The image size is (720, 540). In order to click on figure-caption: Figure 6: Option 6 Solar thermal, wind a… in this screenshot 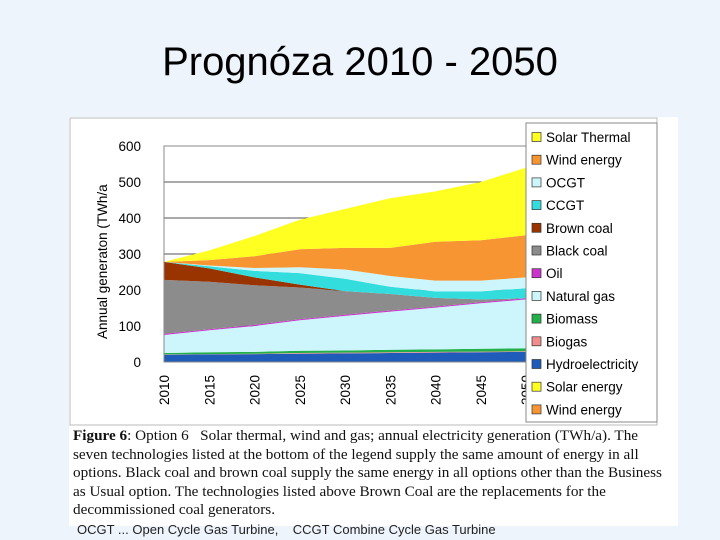, I will do `click(373, 473)`.